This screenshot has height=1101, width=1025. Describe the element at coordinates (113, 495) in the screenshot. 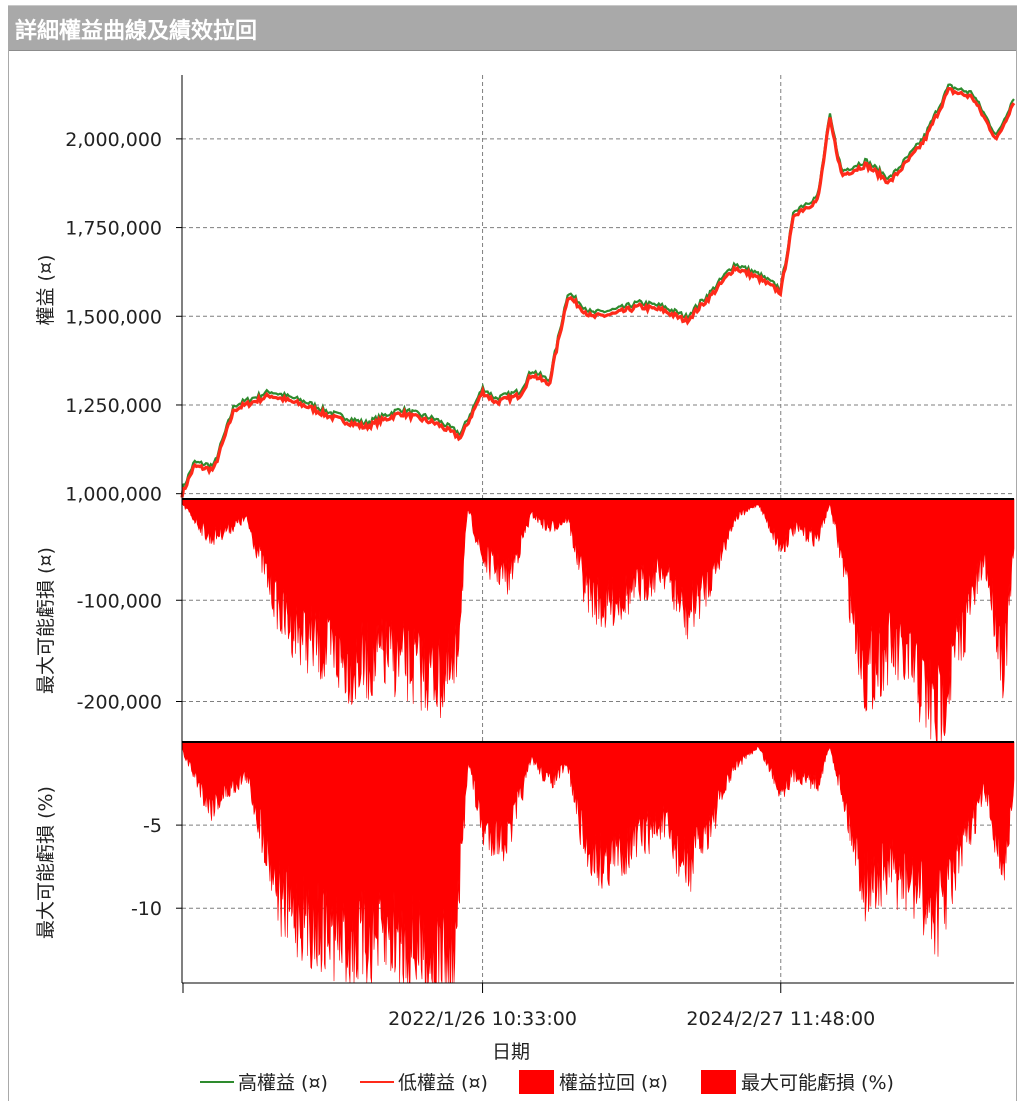

I see `y-tick-label: 1,000,000` at that location.